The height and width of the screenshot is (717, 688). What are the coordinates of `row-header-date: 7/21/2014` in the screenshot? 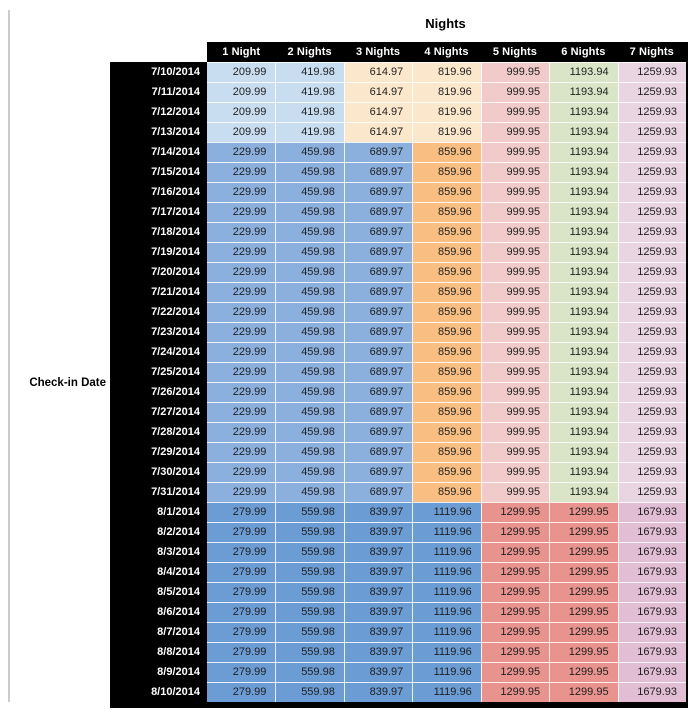 It's located at (158, 292).